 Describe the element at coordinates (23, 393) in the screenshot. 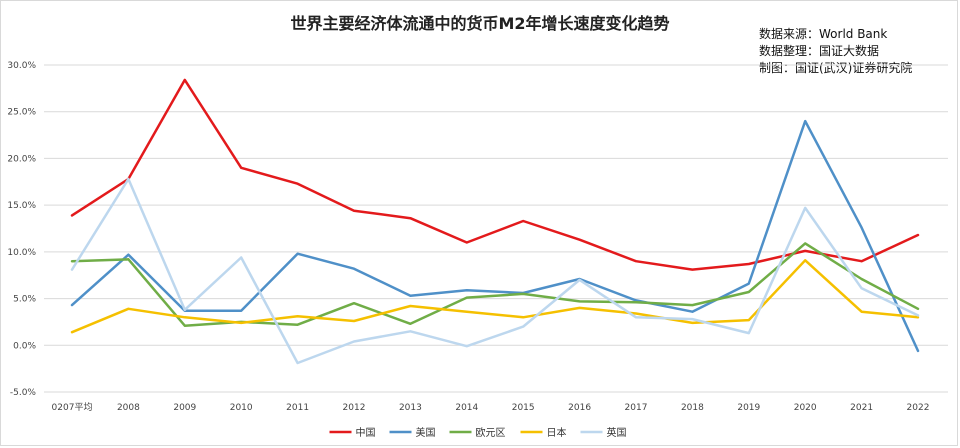

I see `y-tick-label: -5.0%` at that location.